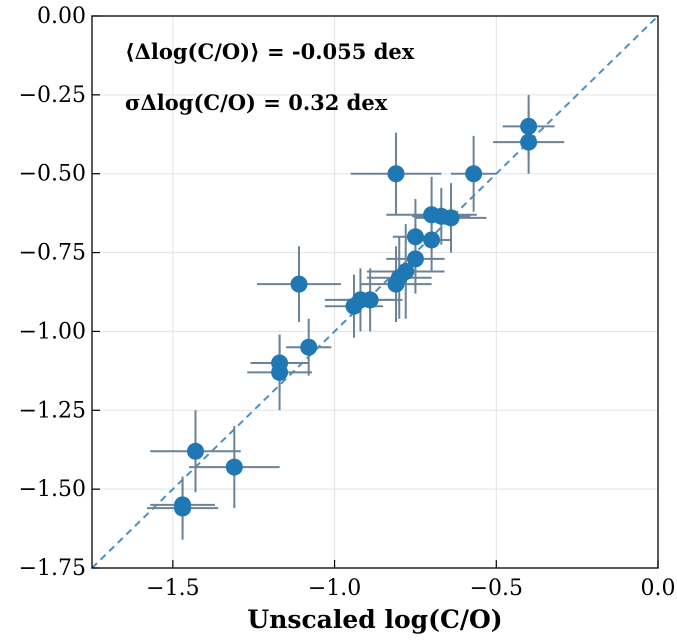 This screenshot has height=640, width=677. What do you see at coordinates (52, 489) in the screenshot?
I see `y-tick-label: −1.50` at bounding box center [52, 489].